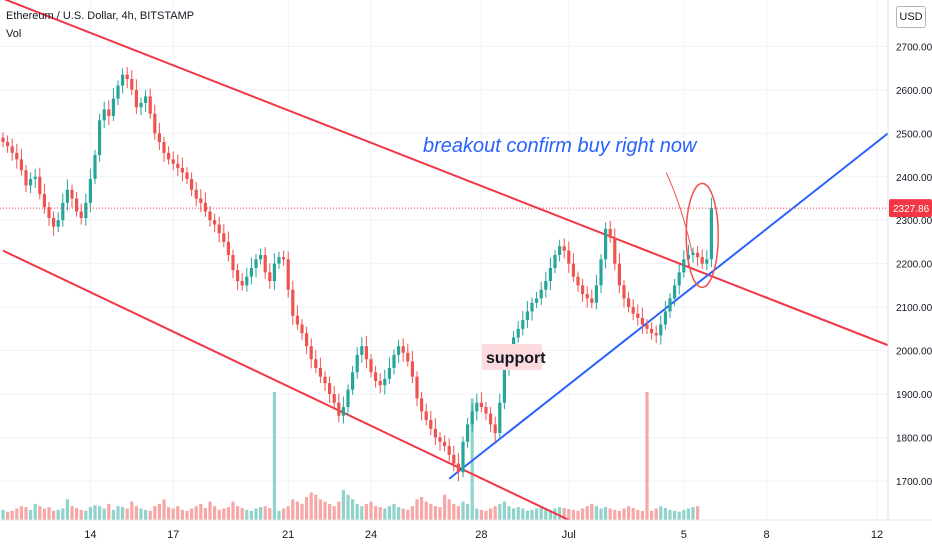 The image size is (932, 550). What do you see at coordinates (914, 134) in the screenshot?
I see `price-tick-label: 2500.00` at bounding box center [914, 134].